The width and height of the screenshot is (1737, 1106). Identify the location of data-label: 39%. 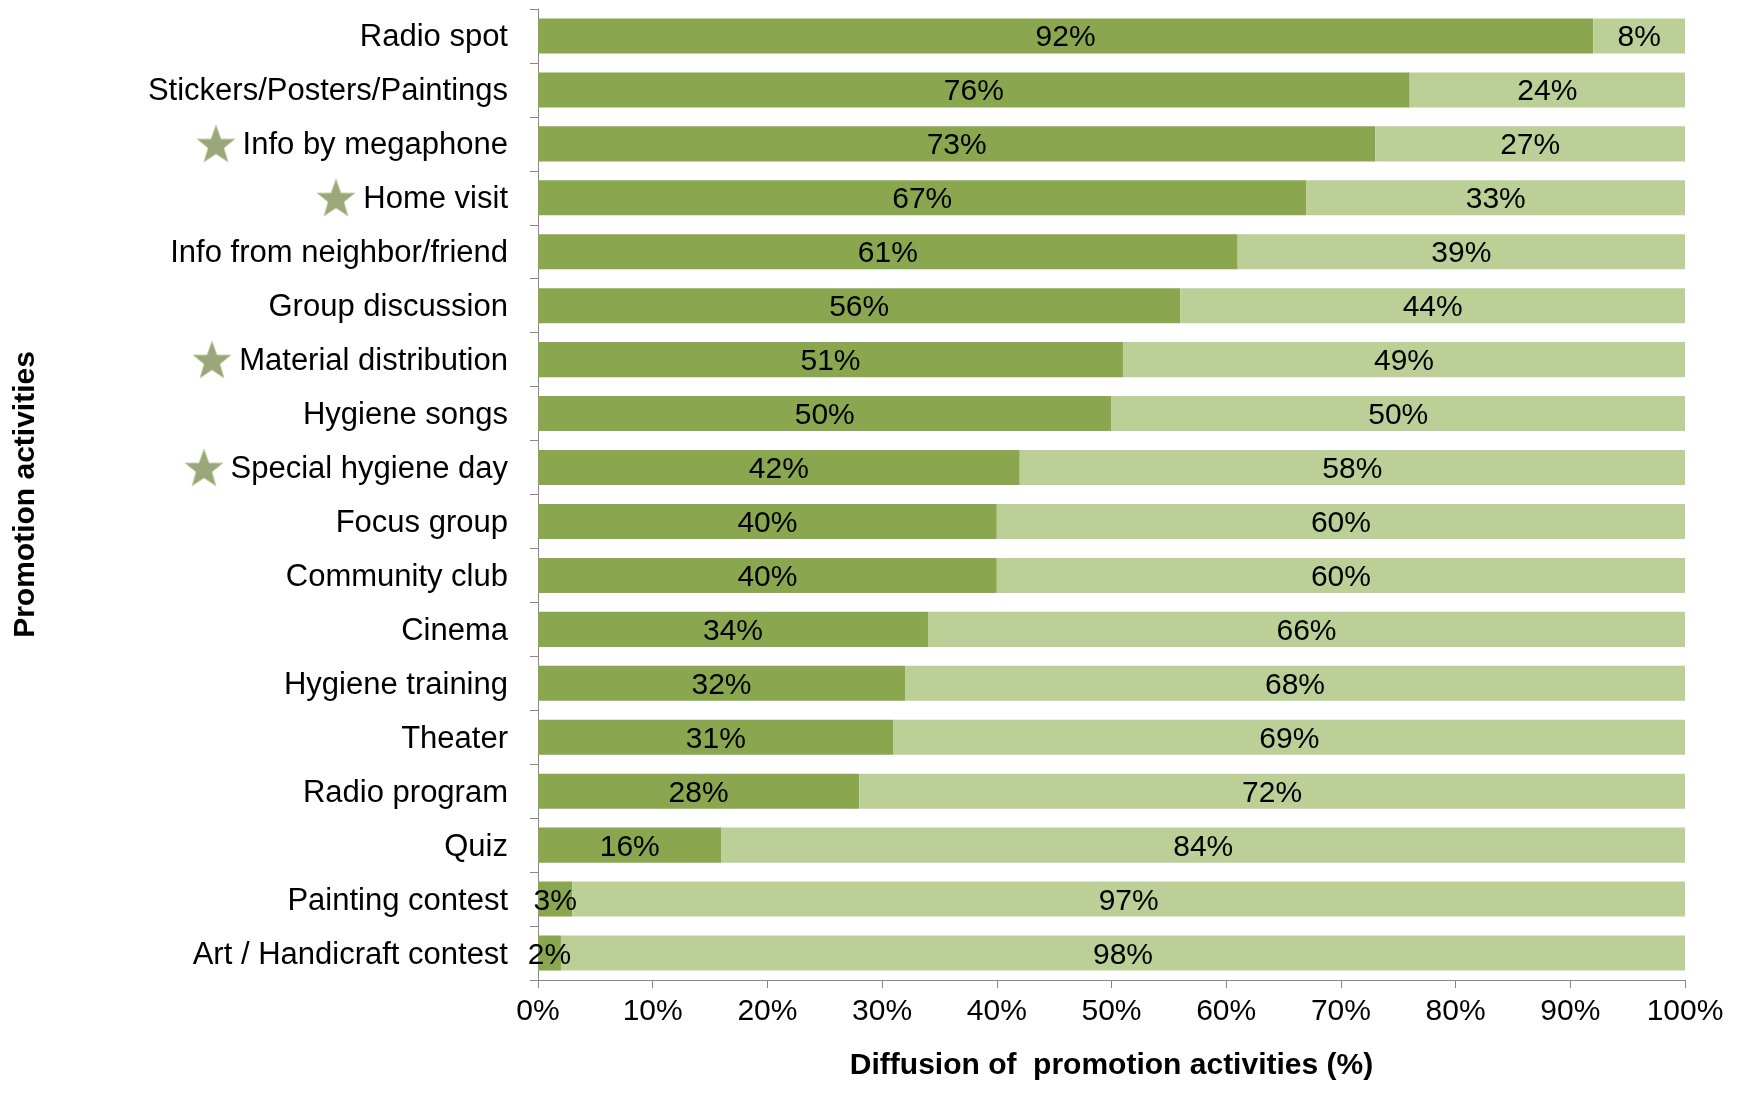
(1461, 252).